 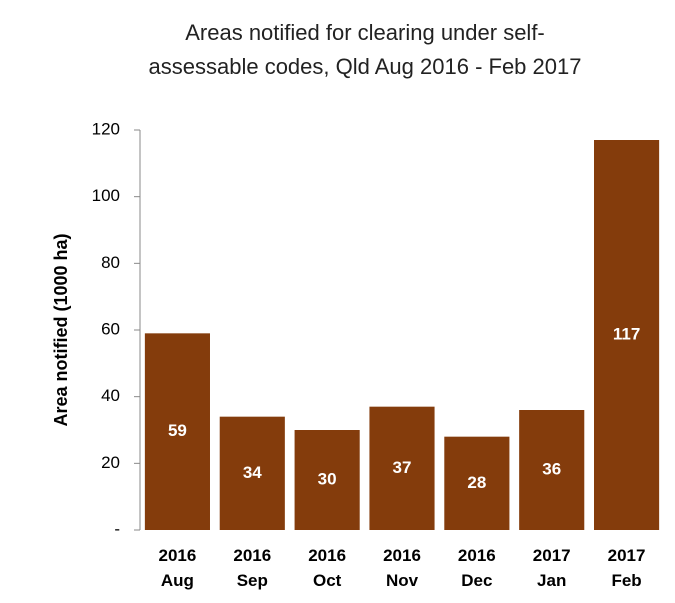 I want to click on y-axis-label: Area notified (1000 ha), so click(x=61, y=329).